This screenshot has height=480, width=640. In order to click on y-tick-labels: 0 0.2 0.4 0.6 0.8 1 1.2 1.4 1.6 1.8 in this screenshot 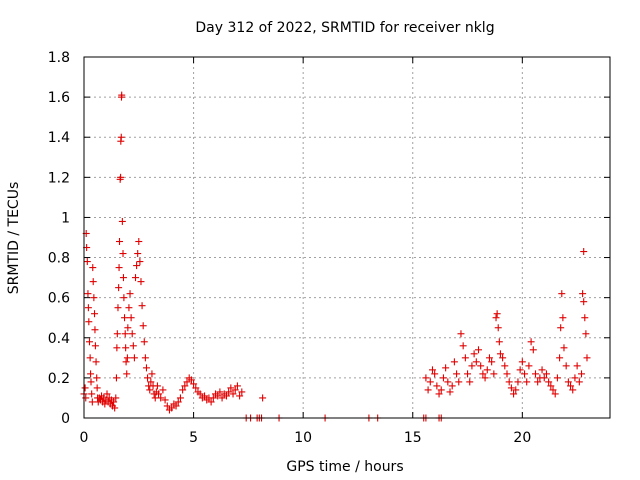, I will do `click(59, 238)`.